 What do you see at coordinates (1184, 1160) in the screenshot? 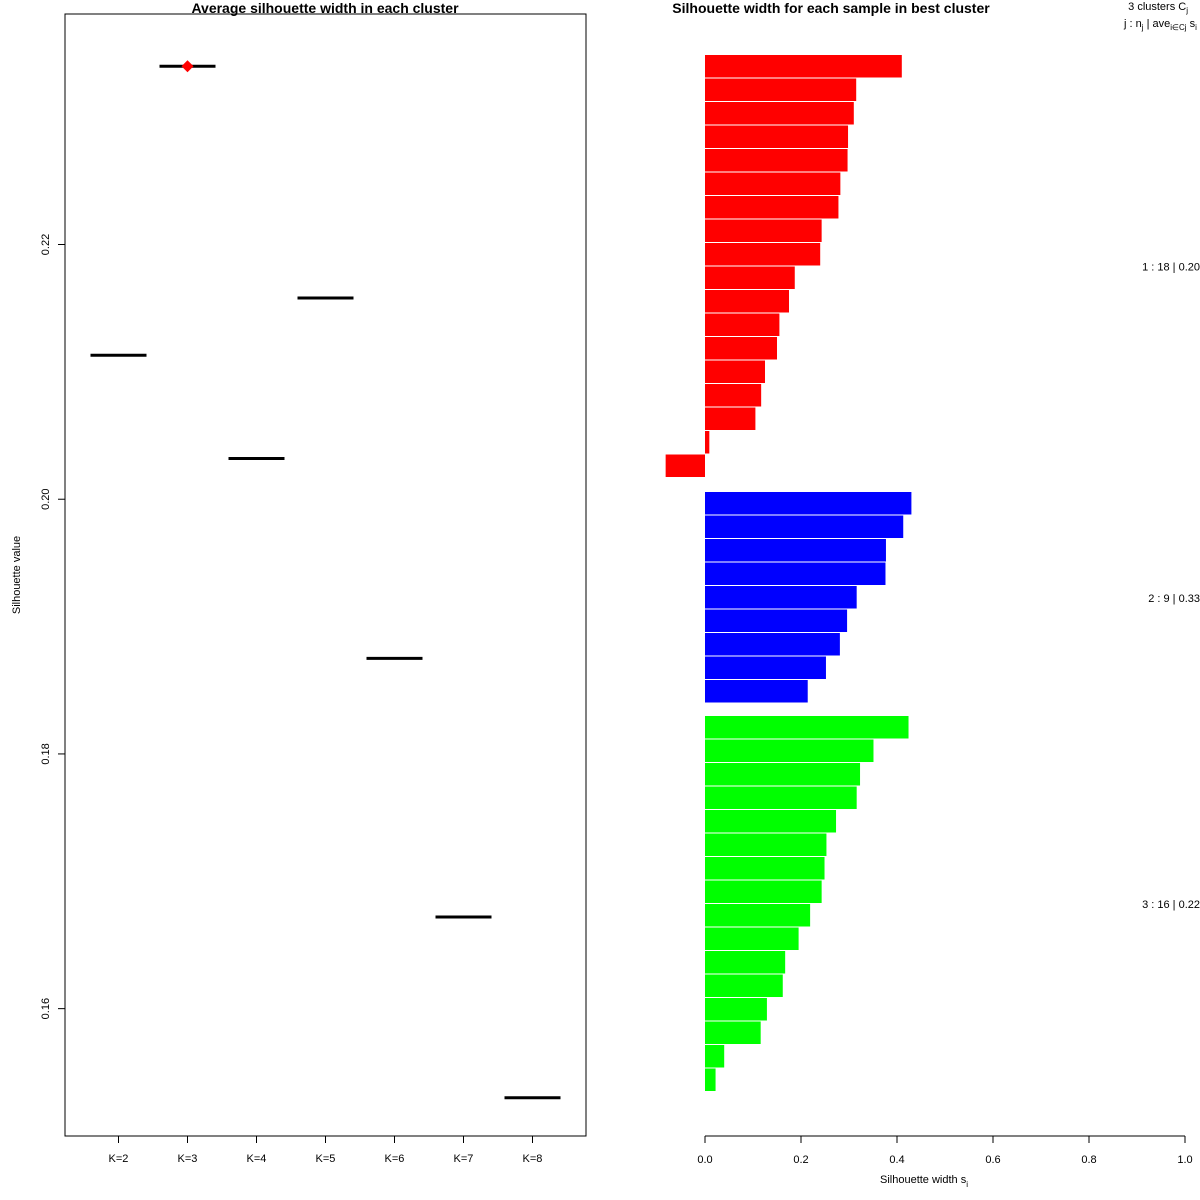
I see `right-x-tick-label: 1.0` at bounding box center [1184, 1160].